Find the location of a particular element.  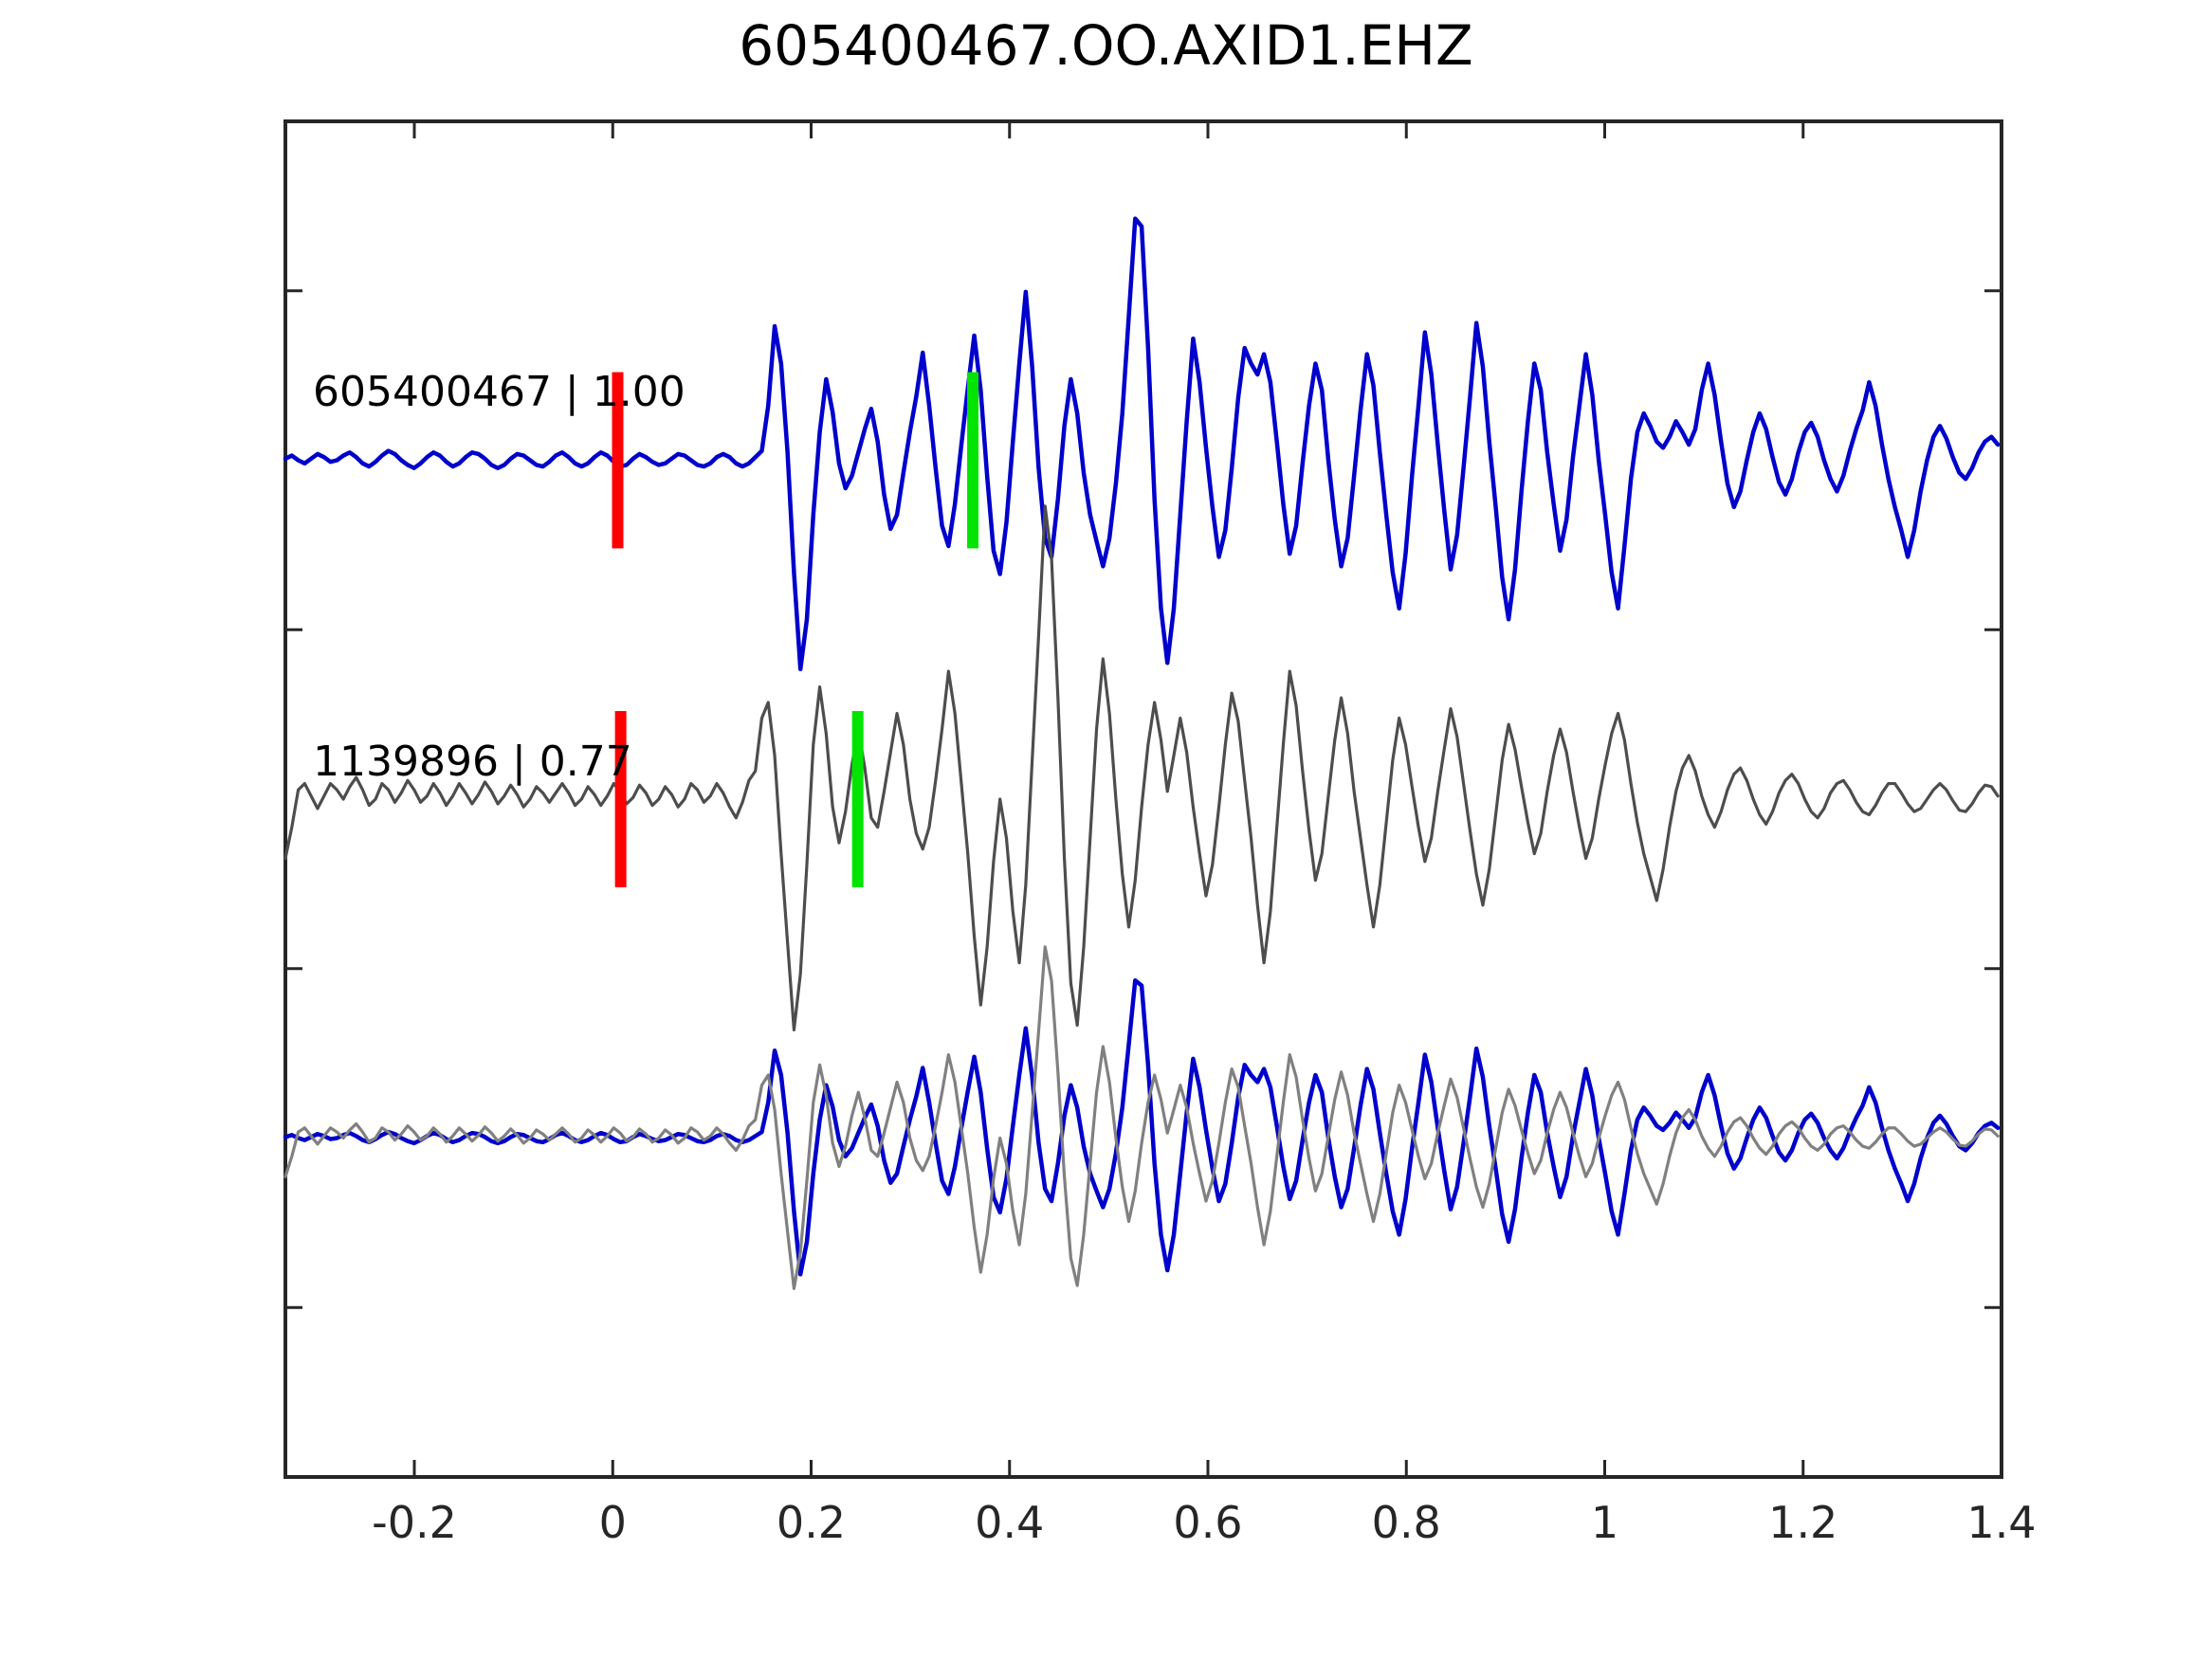

s-pick-detection-marker is located at coordinates (857, 799).